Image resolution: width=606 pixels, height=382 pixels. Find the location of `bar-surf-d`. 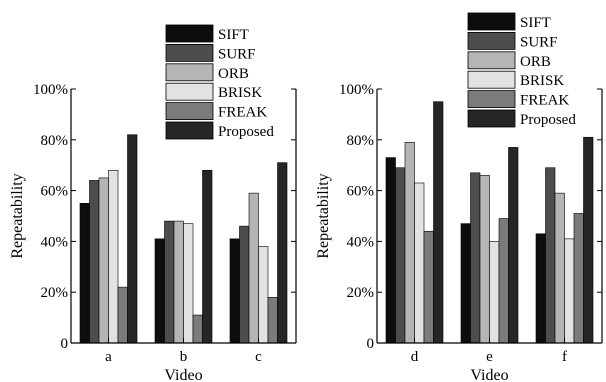

bar-surf-d is located at coordinates (400, 255).